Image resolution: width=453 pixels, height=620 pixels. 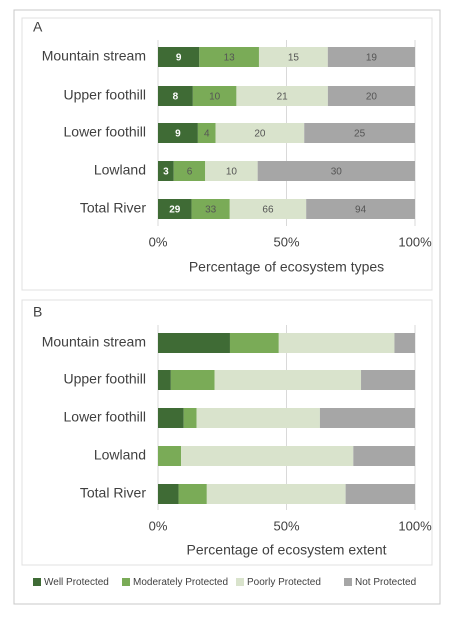 I want to click on data-label: 25, so click(x=360, y=134).